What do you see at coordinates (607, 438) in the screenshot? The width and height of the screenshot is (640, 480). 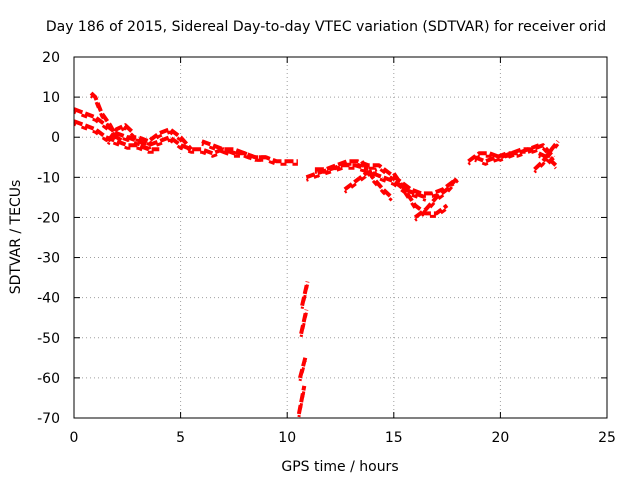 I see `x-tick-label: 25` at bounding box center [607, 438].